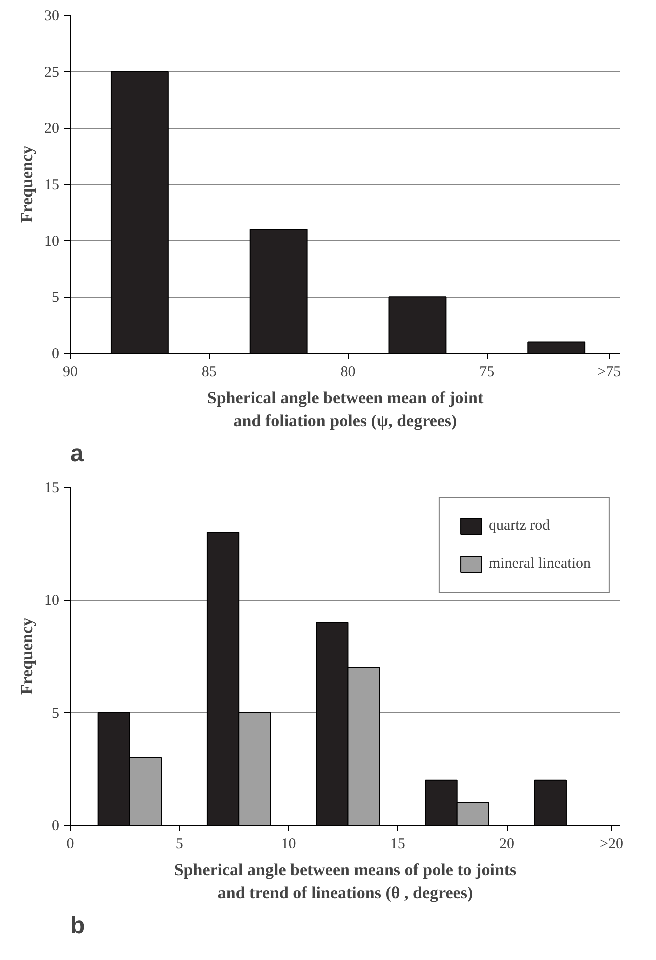 The height and width of the screenshot is (960, 656). I want to click on text: b, so click(78, 926).